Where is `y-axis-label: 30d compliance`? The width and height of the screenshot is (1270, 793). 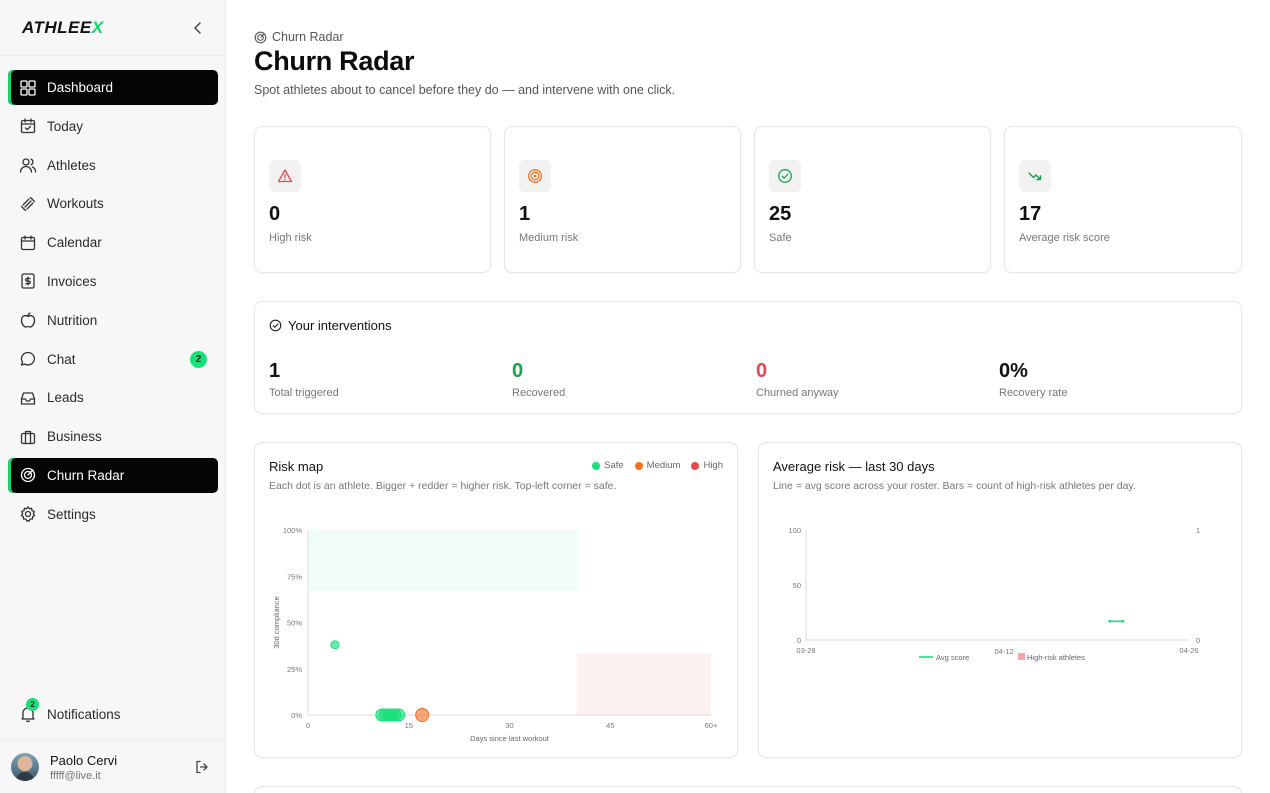 y-axis-label: 30d compliance is located at coordinates (276, 622).